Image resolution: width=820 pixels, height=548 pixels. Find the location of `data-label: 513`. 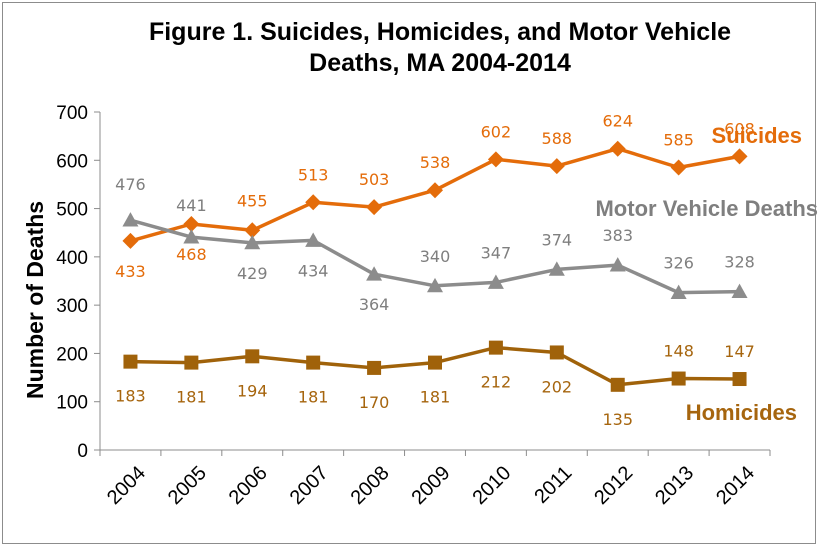

data-label: 513 is located at coordinates (313, 174).